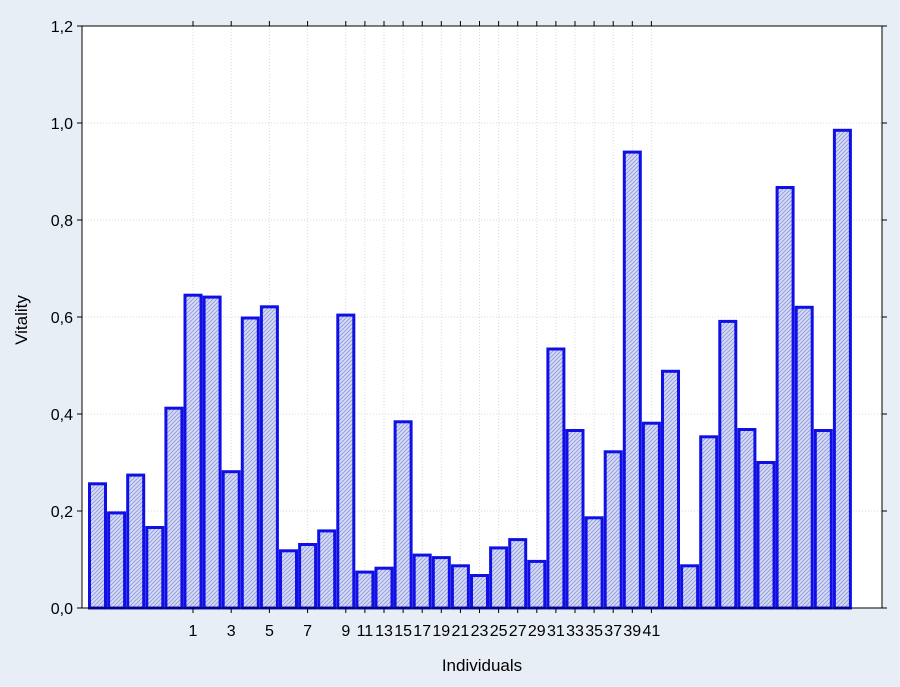 This screenshot has width=900, height=687. I want to click on x-tick-label: 41, so click(652, 631).